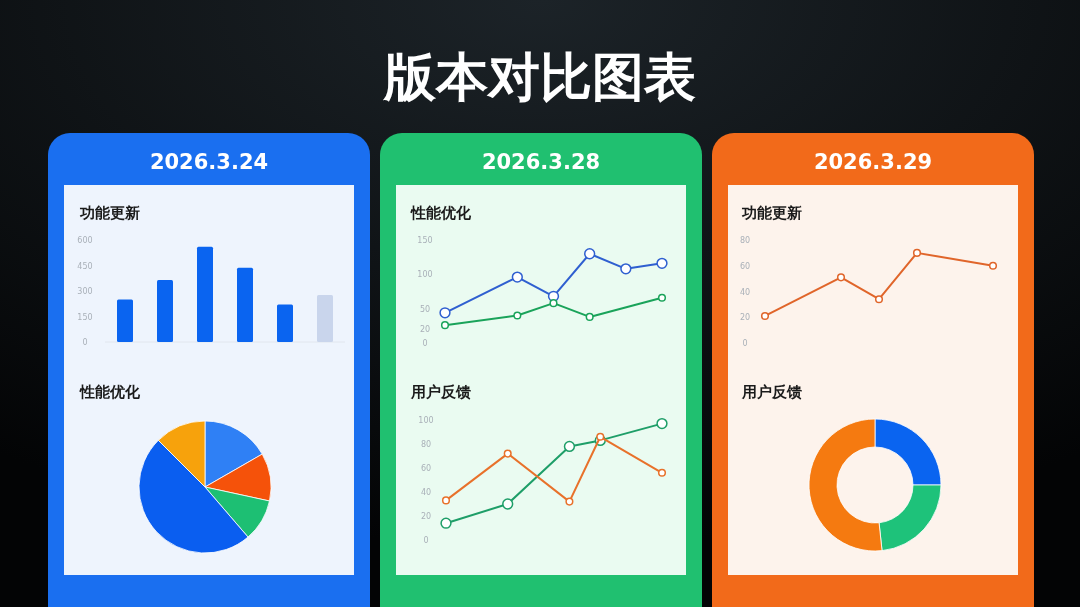  Describe the element at coordinates (541, 162) in the screenshot. I see `chart-subtitle: 2026.3.28` at that location.